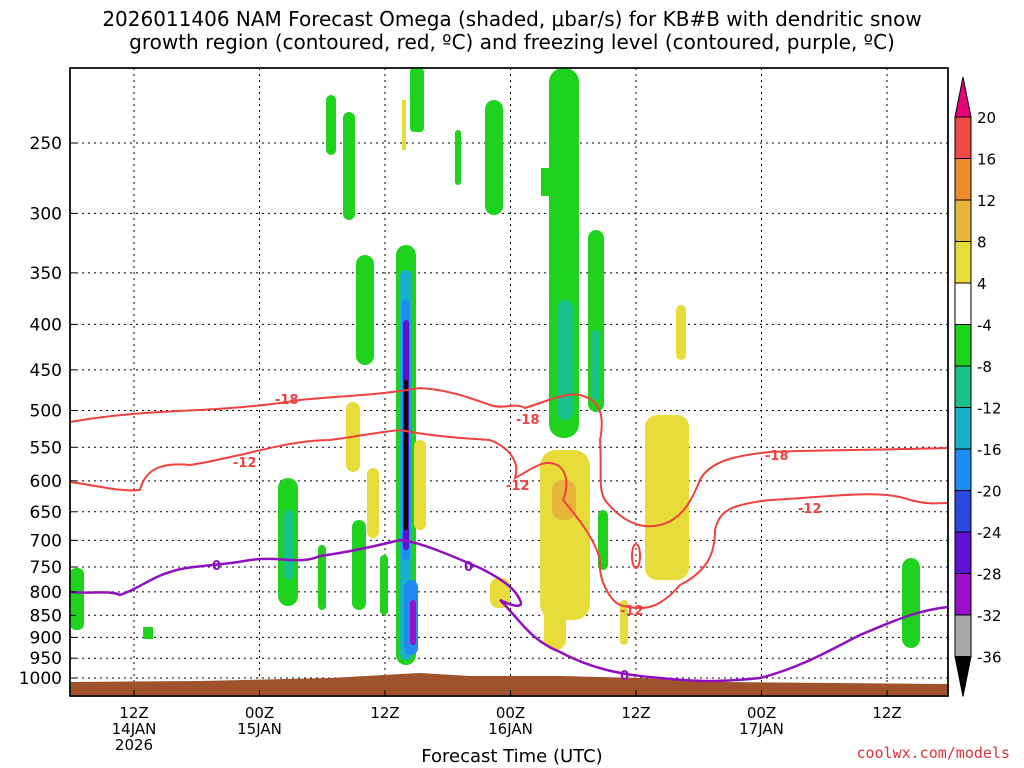 This screenshot has width=1024, height=768. Describe the element at coordinates (986, 118) in the screenshot. I see `colorbar-label: 20` at that location.